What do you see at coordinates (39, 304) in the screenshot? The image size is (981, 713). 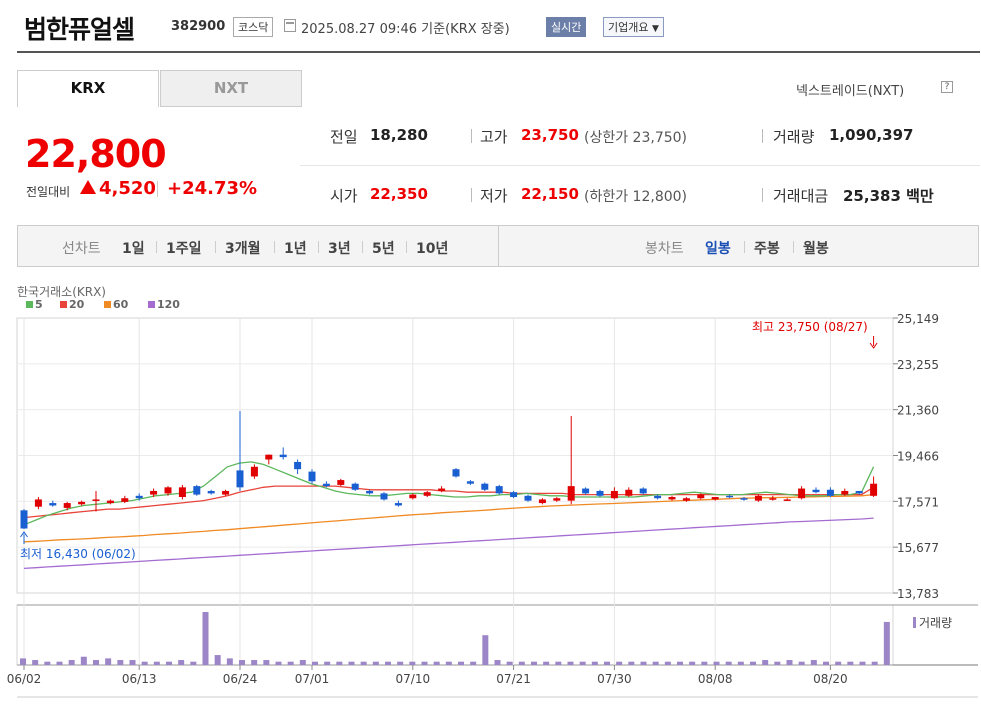 I see `legend-ma5: 5` at bounding box center [39, 304].